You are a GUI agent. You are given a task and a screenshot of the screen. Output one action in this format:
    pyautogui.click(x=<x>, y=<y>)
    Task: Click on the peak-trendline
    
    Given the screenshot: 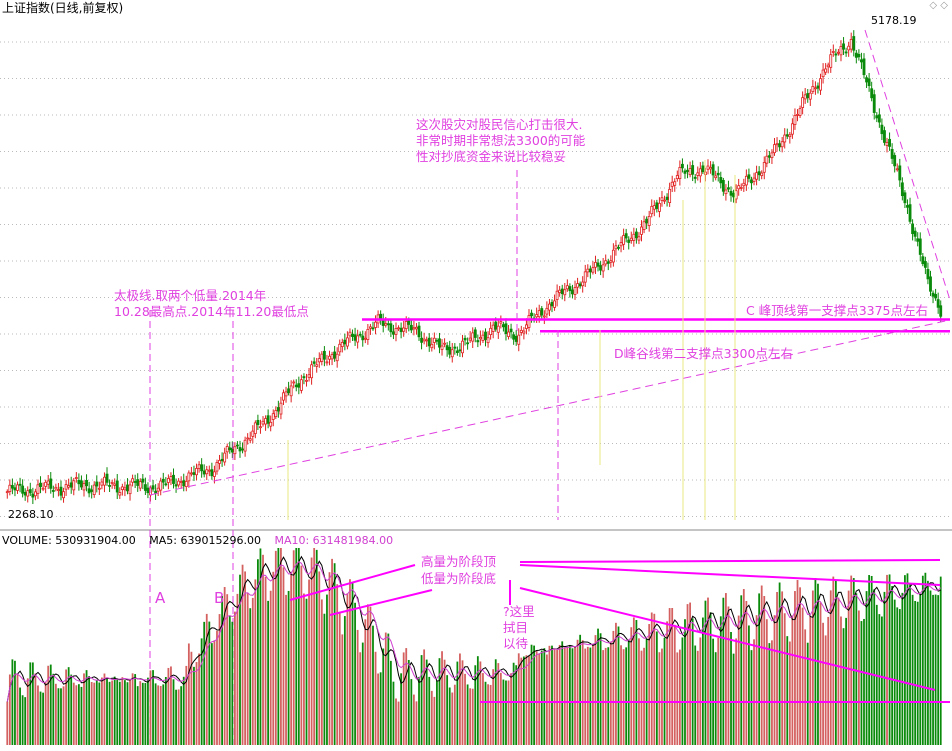 What is the action you would take?
    pyautogui.click(x=907, y=165)
    